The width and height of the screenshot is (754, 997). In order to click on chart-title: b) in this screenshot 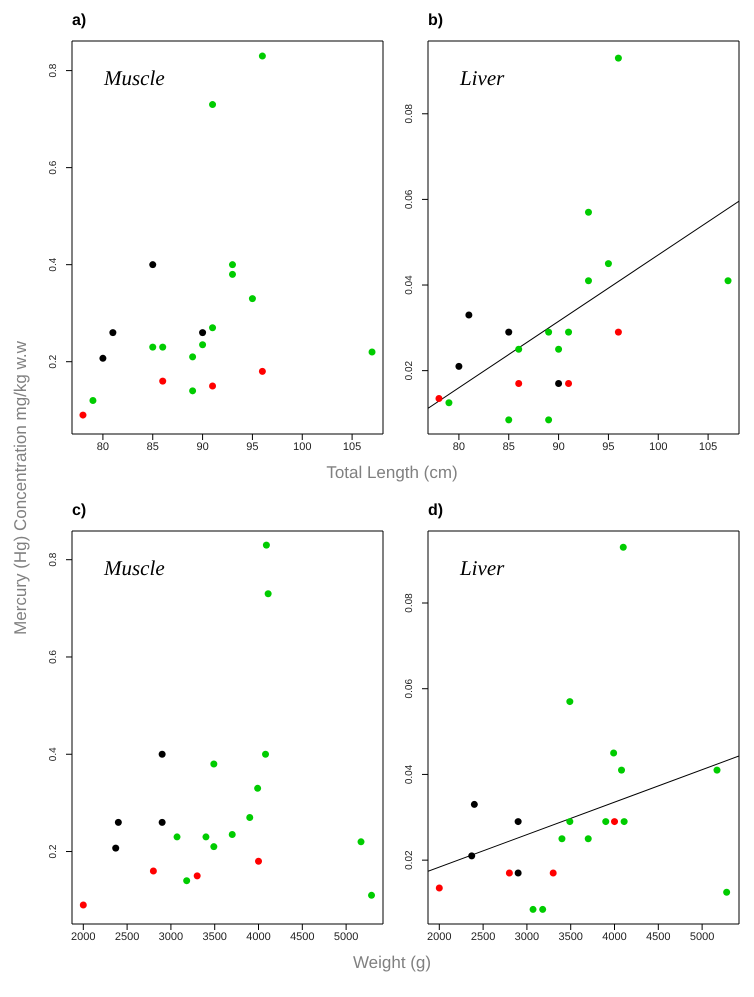, I will do `click(436, 21)`.